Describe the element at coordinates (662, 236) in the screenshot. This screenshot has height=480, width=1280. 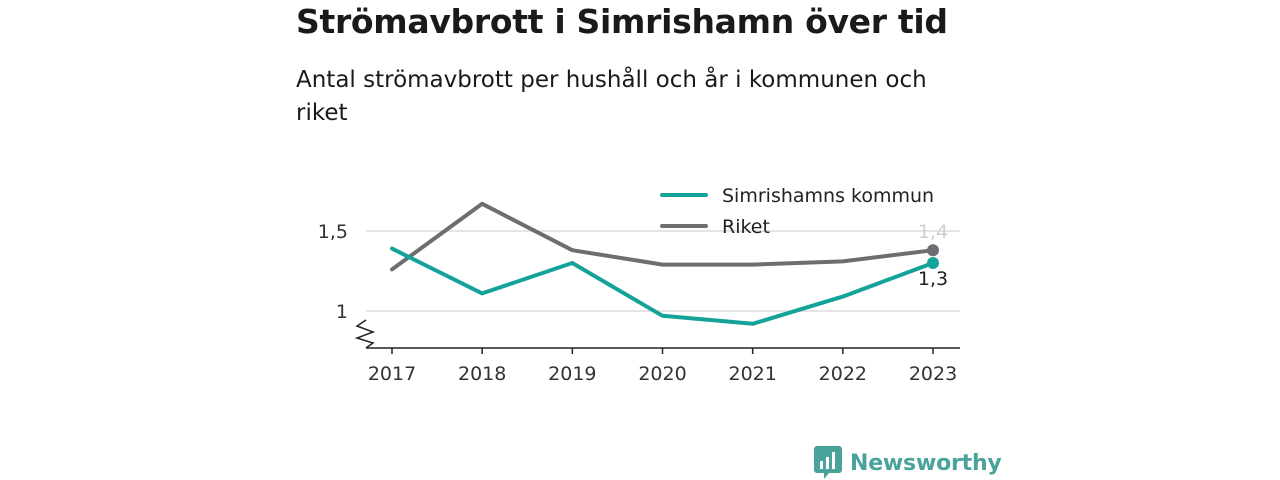
I see `series-line-riket` at that location.